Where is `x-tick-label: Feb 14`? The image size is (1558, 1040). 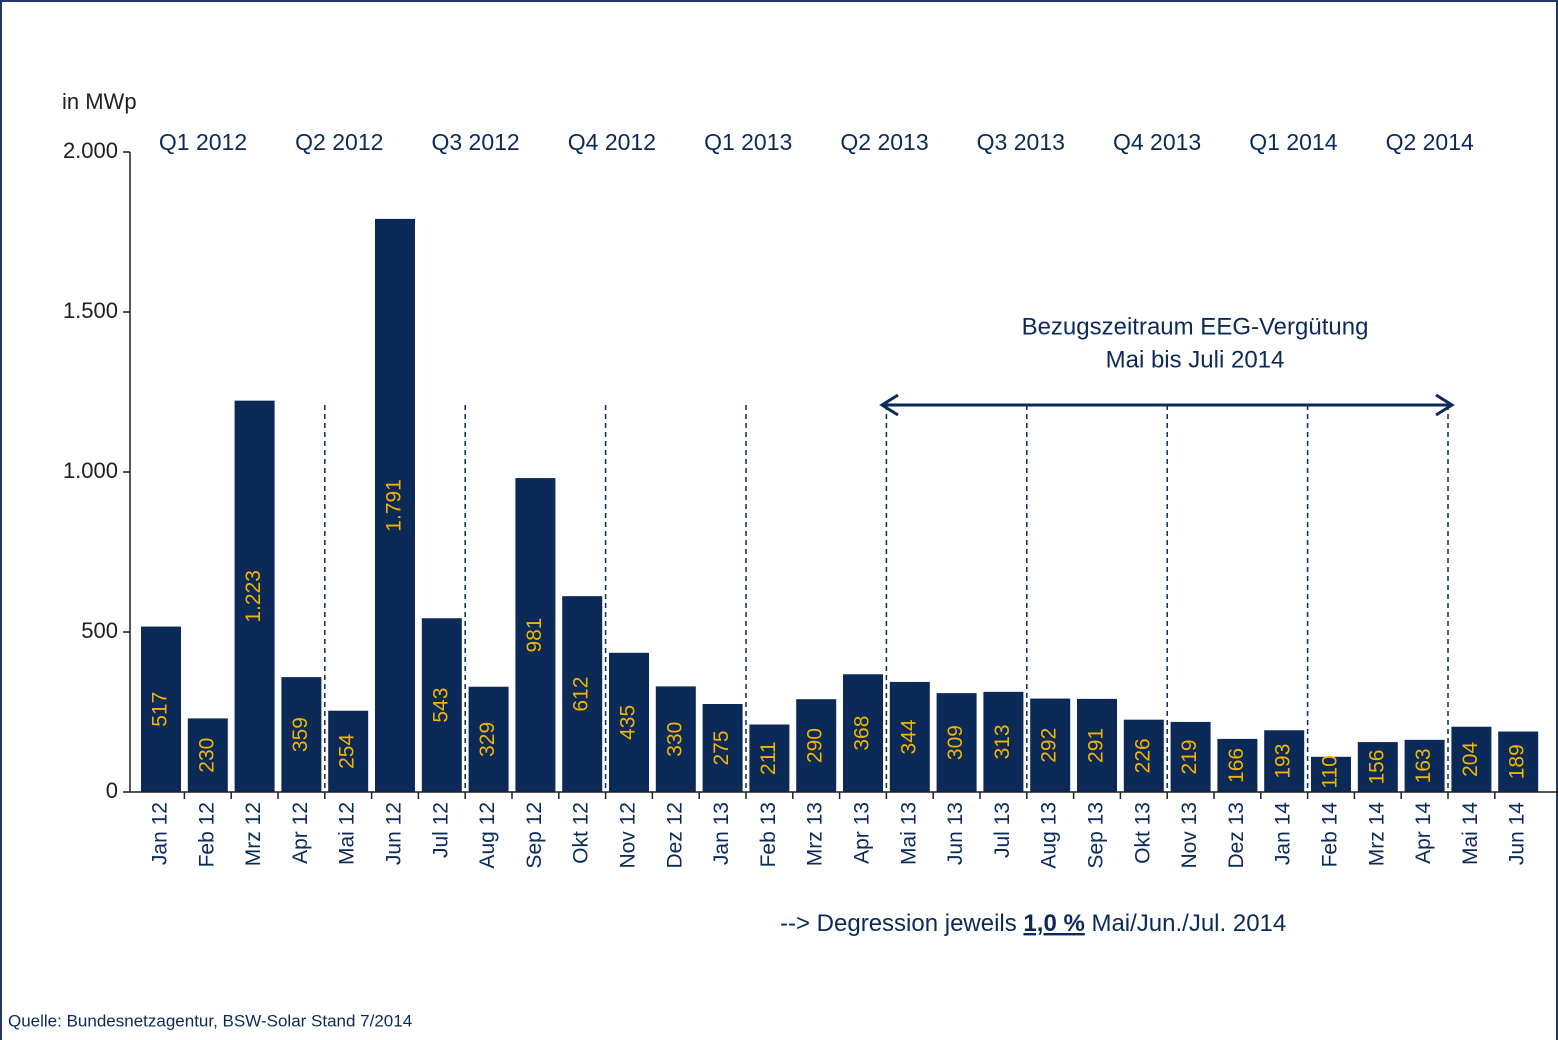
x-tick-label: Feb 14 is located at coordinates (1330, 835).